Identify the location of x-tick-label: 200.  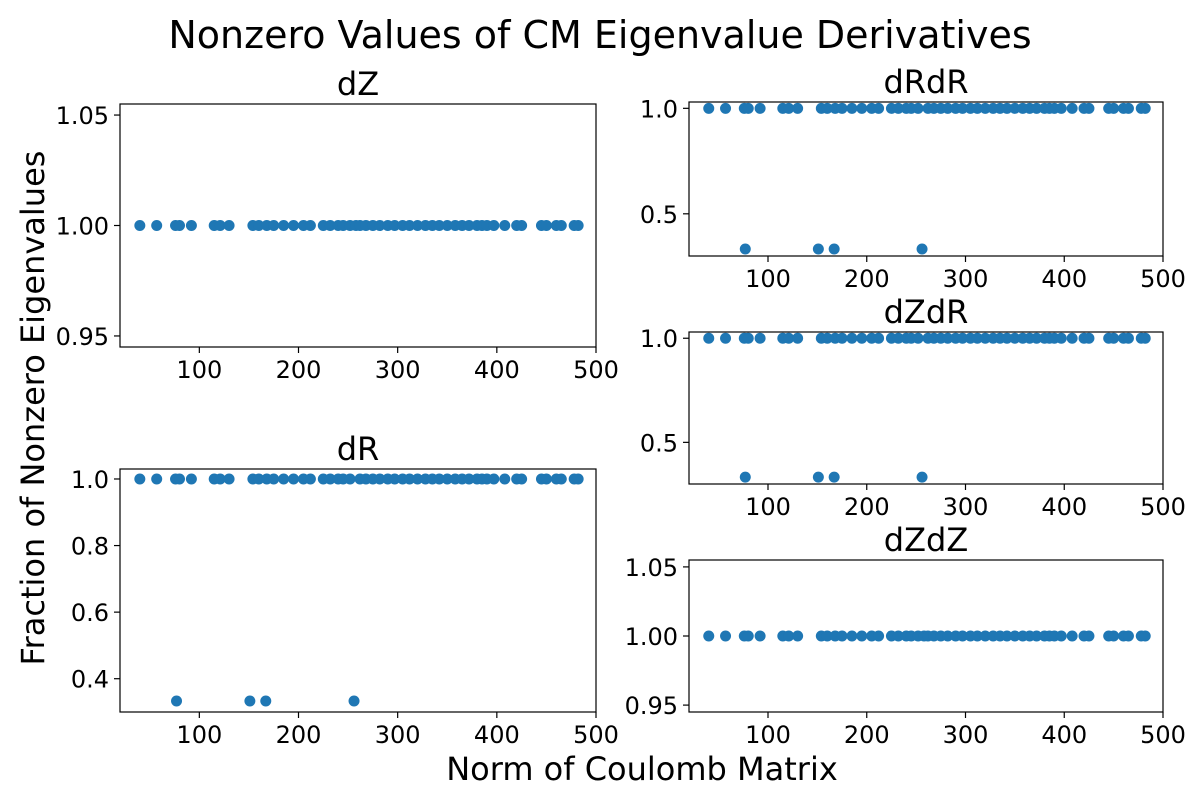
(299, 735).